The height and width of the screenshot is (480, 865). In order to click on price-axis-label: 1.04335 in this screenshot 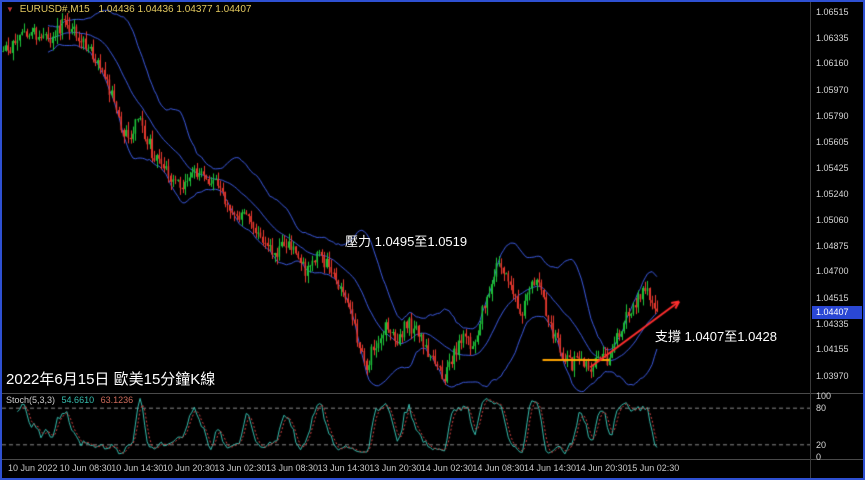, I will do `click(832, 323)`.